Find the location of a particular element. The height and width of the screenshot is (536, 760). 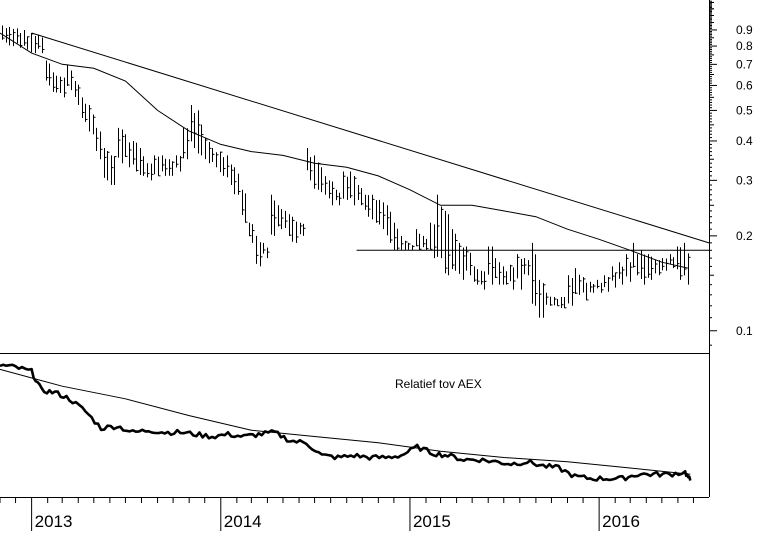

y-tick-label: 0.6 is located at coordinates (744, 85).